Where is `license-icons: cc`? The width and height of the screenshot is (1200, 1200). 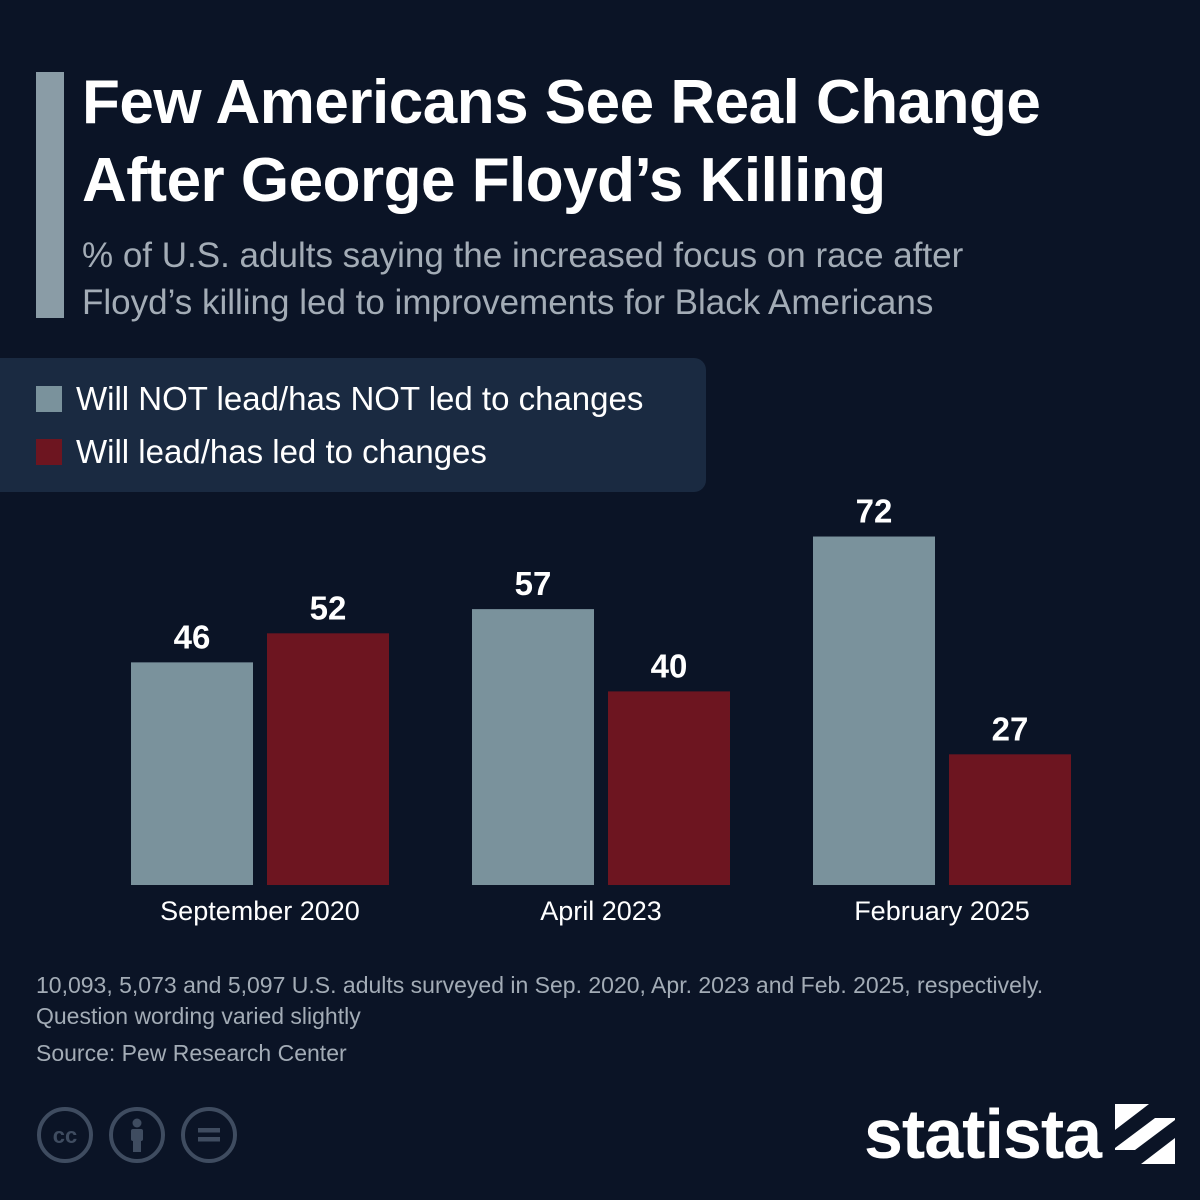 license-icons: cc is located at coordinates (137, 1135).